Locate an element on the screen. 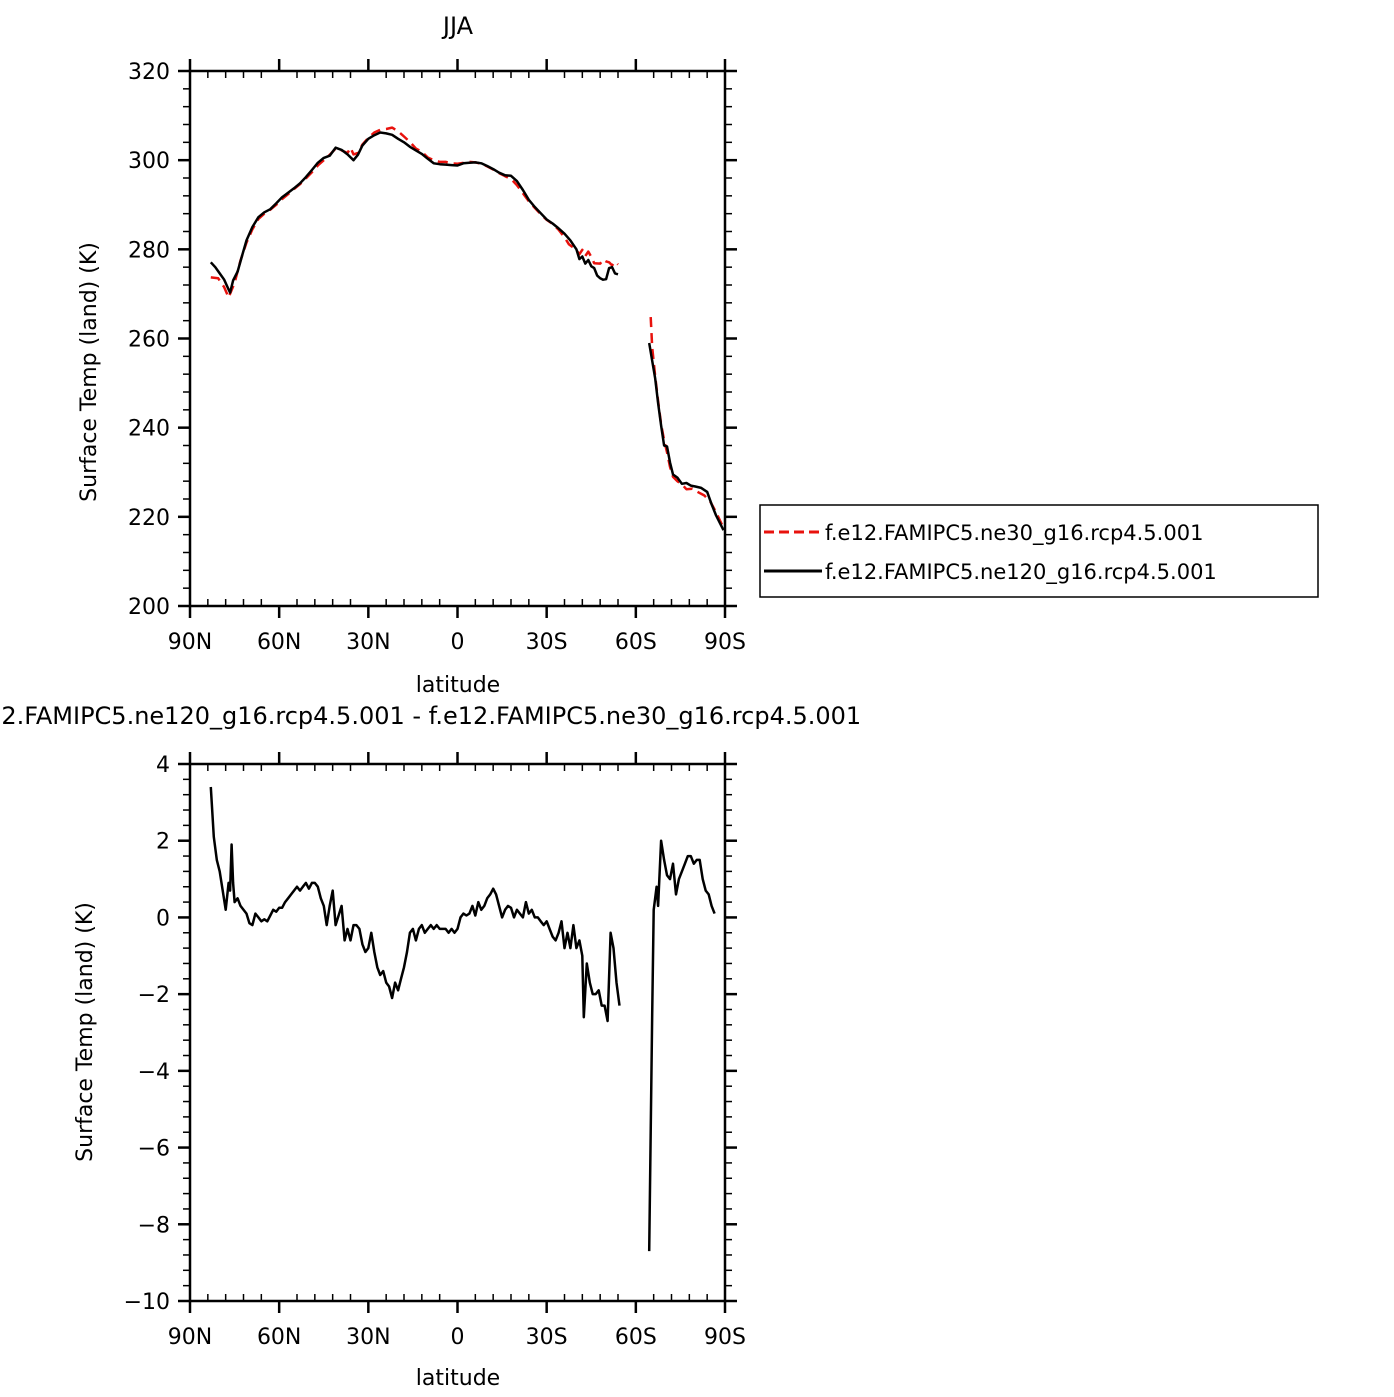 The image size is (1394, 1397). top-x-tick-label: 60S is located at coordinates (636, 642).